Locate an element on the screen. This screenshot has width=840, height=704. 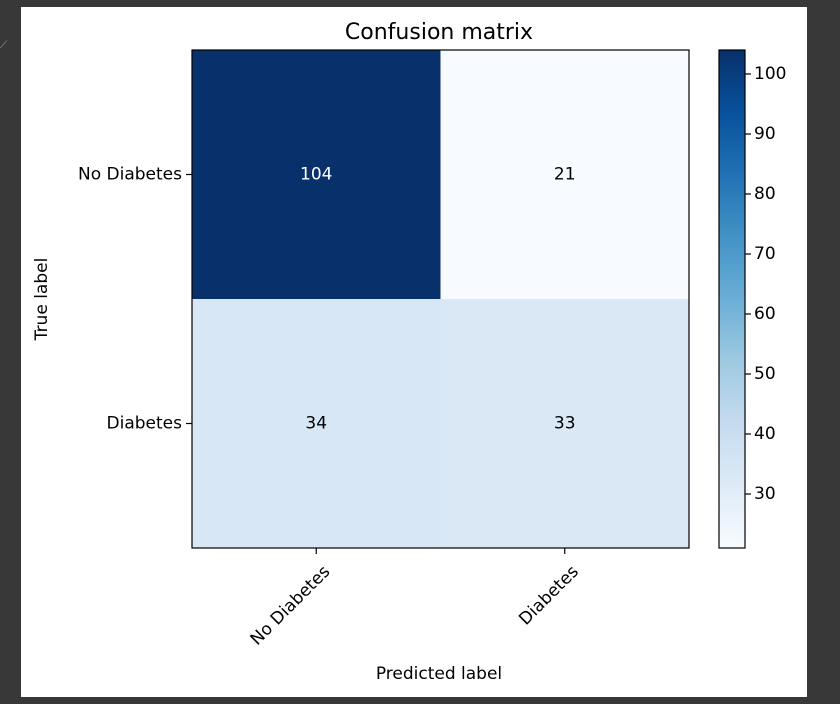
colorbar-tick-label: 90 is located at coordinates (765, 134).